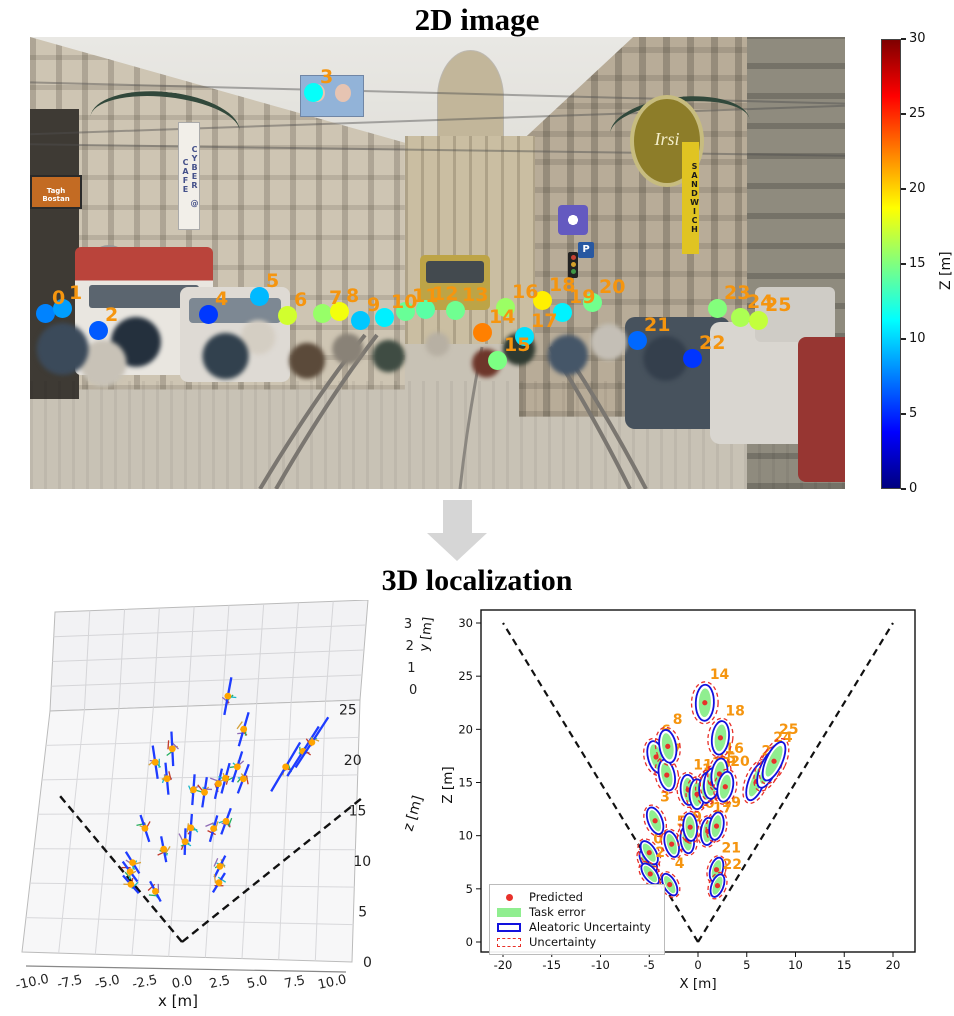 The width and height of the screenshot is (954, 1016). Describe the element at coordinates (658, 840) in the screenshot. I see `bev-label-0: 0` at that location.